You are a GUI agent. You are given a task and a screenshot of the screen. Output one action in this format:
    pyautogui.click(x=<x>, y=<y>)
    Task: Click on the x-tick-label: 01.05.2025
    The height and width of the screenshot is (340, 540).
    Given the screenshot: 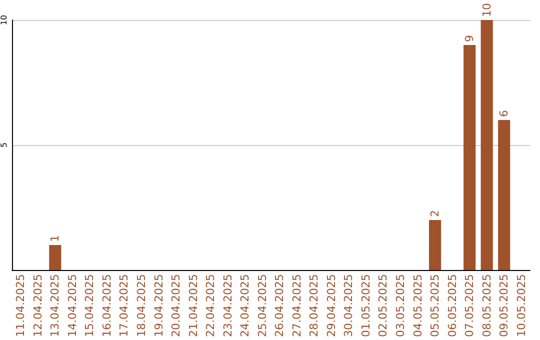 What is the action you would take?
    pyautogui.click(x=365, y=305)
    